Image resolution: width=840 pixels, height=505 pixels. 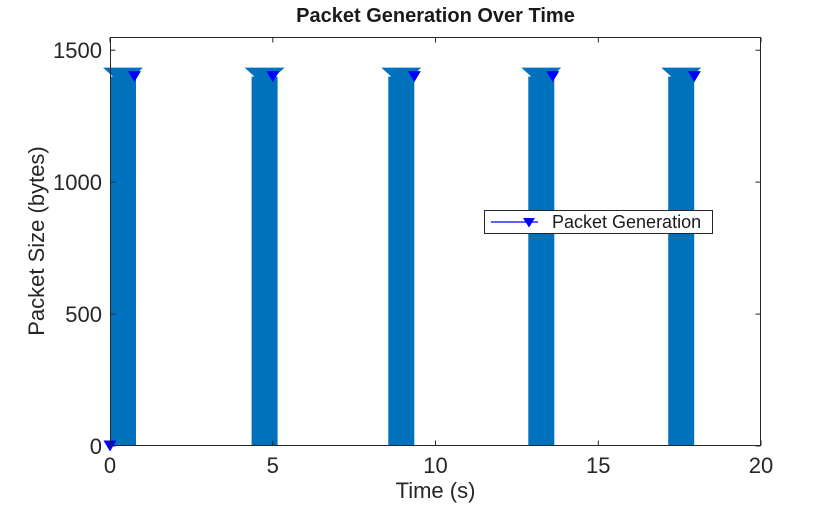 I want to click on x-axis-label: Time (s), so click(x=435, y=490).